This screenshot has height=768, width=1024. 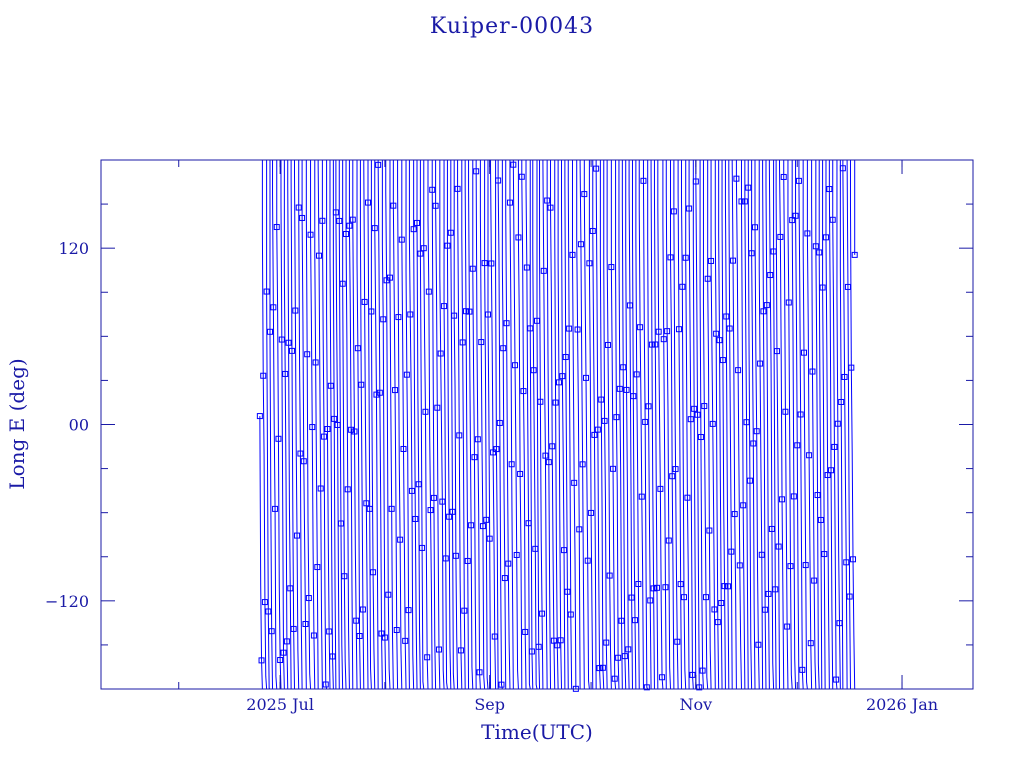 What do you see at coordinates (696, 704) in the screenshot?
I see `x-tick-label: Nov` at bounding box center [696, 704].